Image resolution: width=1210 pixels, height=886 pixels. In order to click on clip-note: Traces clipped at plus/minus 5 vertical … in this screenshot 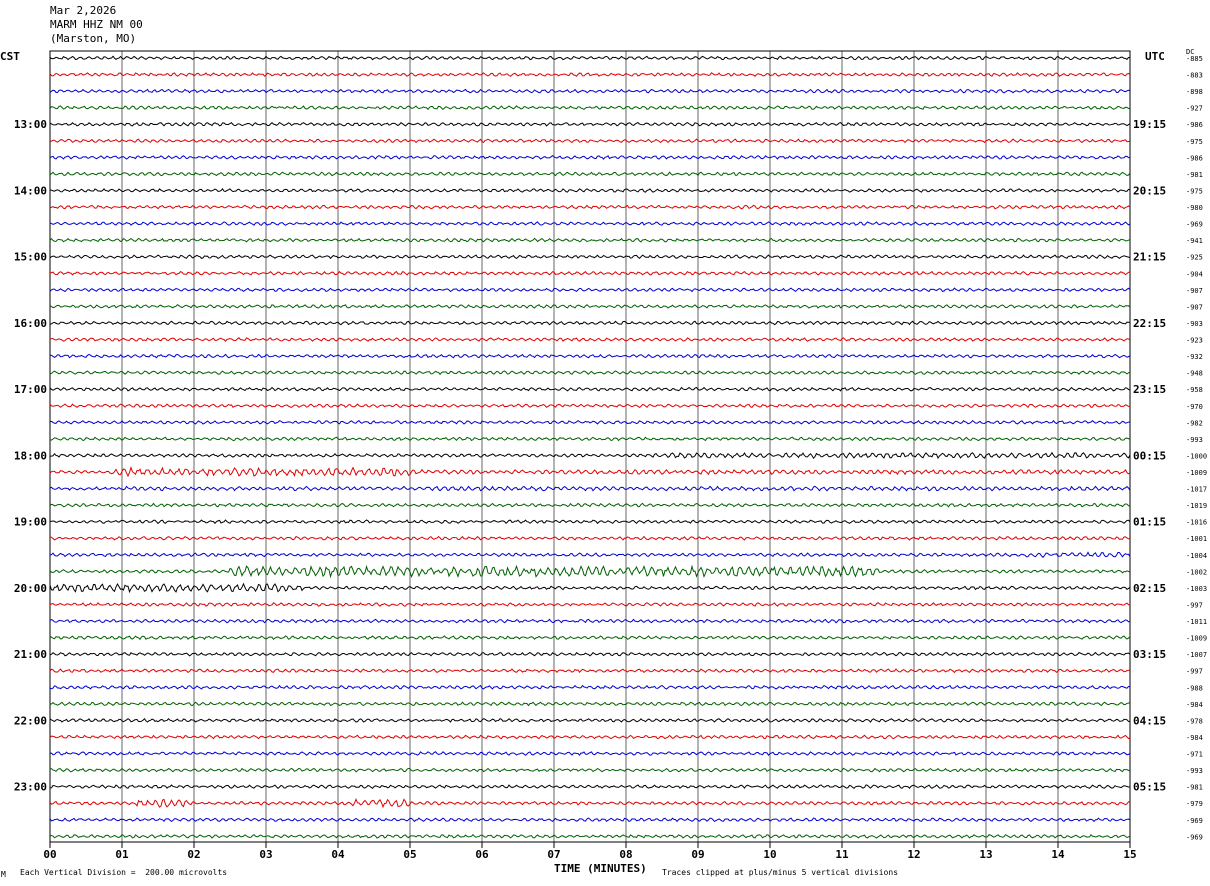, I will do `click(780, 872)`.